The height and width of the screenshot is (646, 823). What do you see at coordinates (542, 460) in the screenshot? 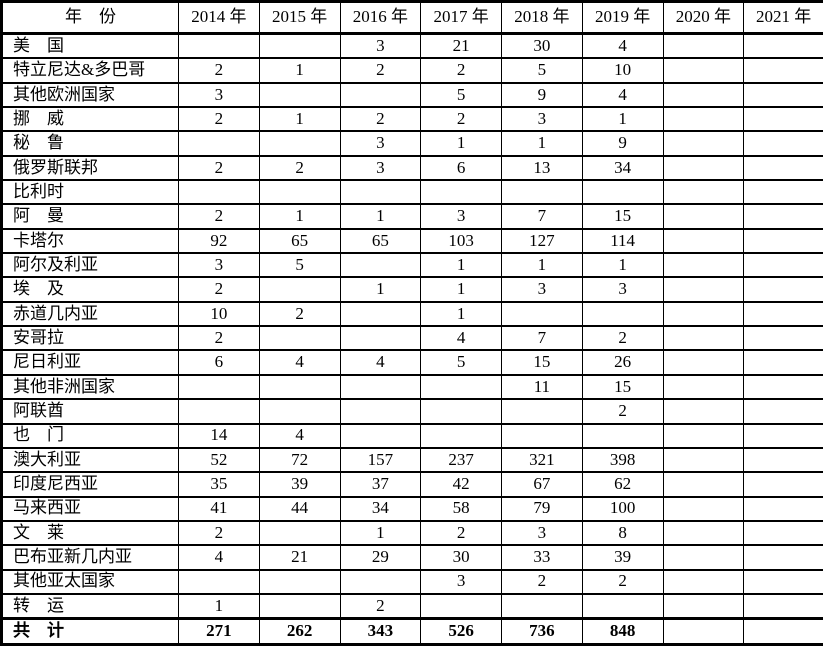
I see `table-cell: 321` at bounding box center [542, 460].